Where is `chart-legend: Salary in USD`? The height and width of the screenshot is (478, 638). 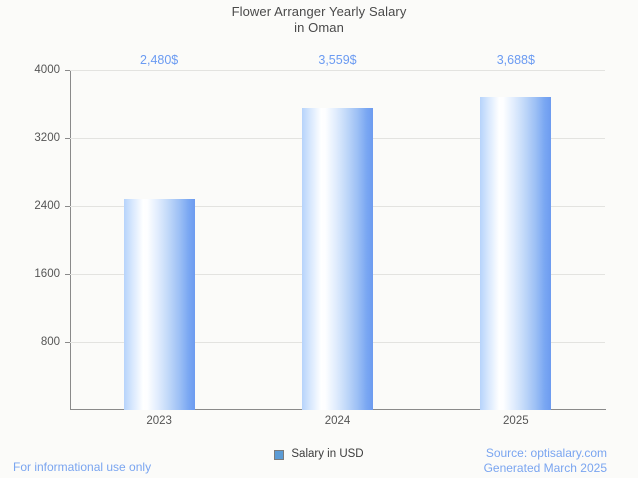 chart-legend: Salary in USD is located at coordinates (319, 454).